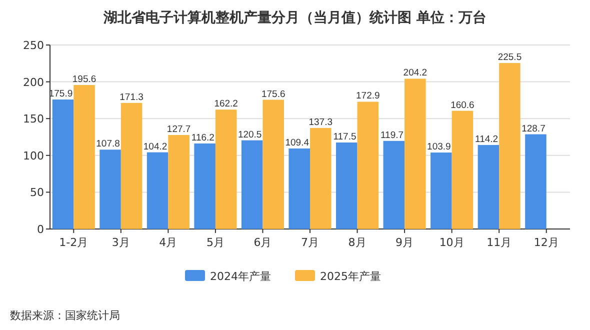 The height and width of the screenshot is (330, 590). What do you see at coordinates (84, 80) in the screenshot?
I see `data-label: 195.6` at bounding box center [84, 80].